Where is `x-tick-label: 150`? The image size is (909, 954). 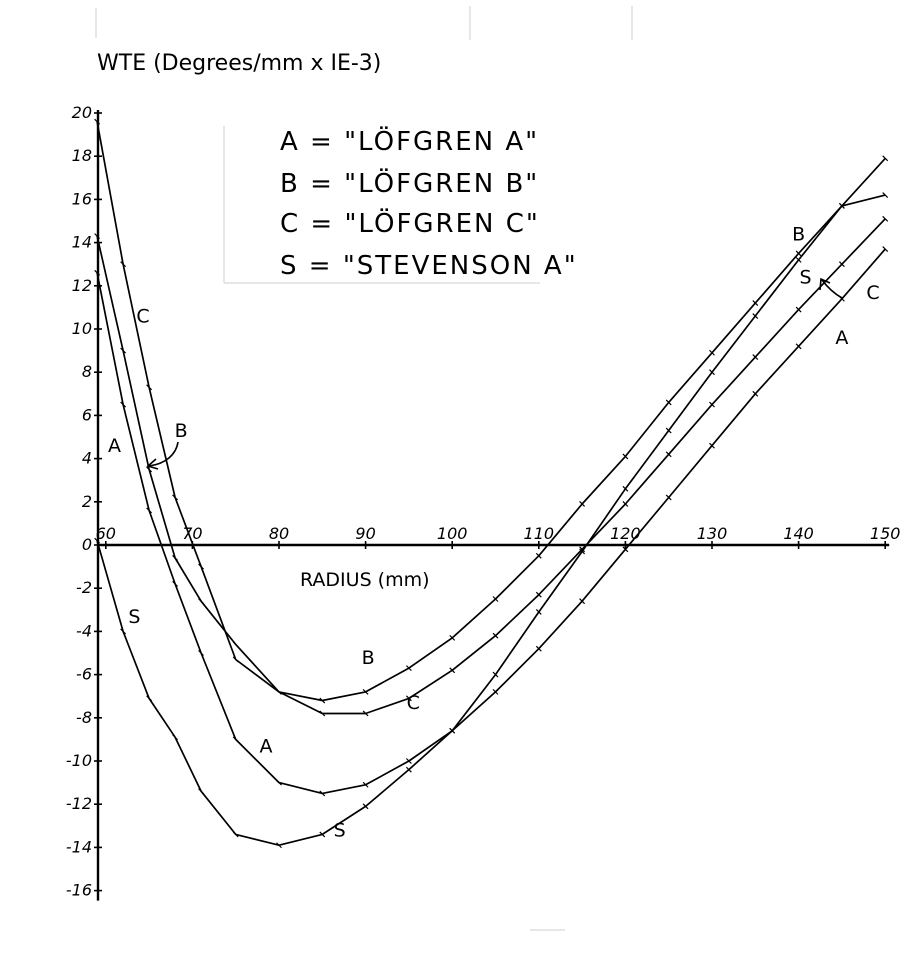
x-tick-label: 150 is located at coordinates (885, 533).